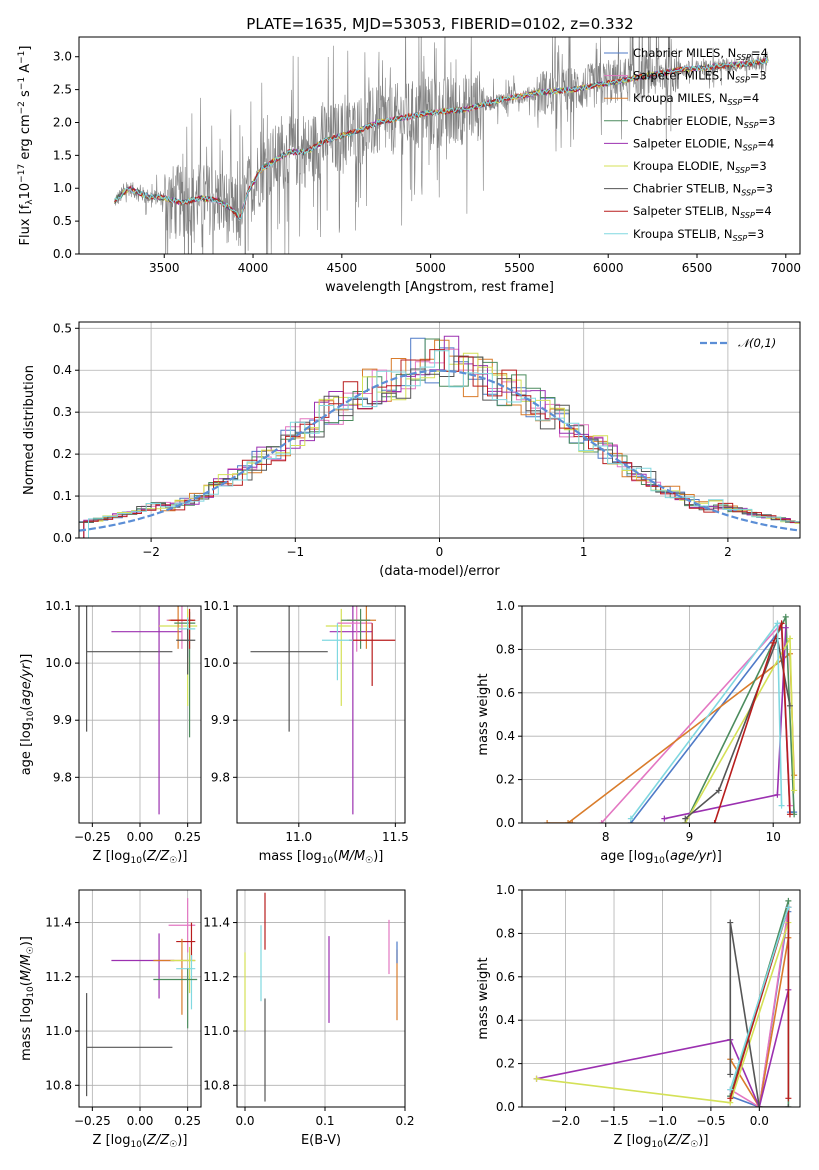 The height and width of the screenshot is (1170, 819). What do you see at coordinates (321, 857) in the screenshot?
I see `age-mass-xlabel: mass [log10(M/M☉)]` at bounding box center [321, 857].